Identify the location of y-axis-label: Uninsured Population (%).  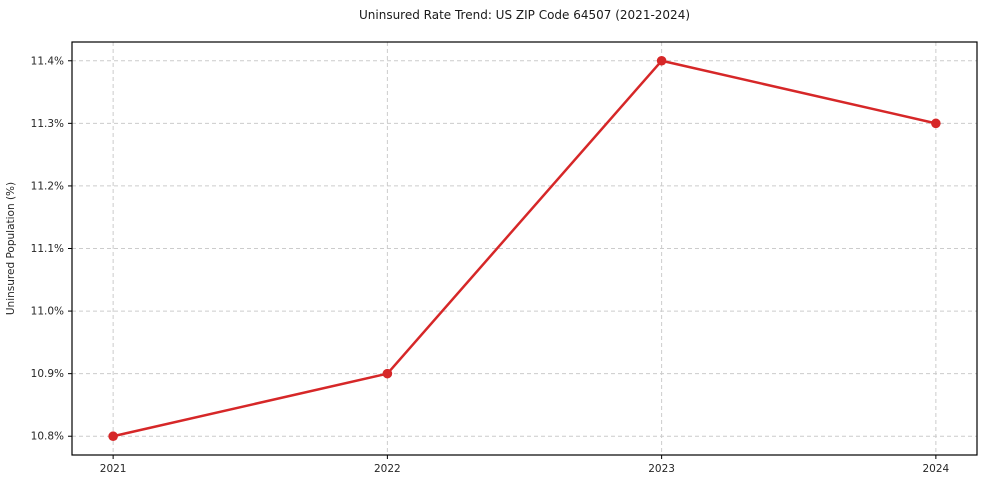
(11, 248).